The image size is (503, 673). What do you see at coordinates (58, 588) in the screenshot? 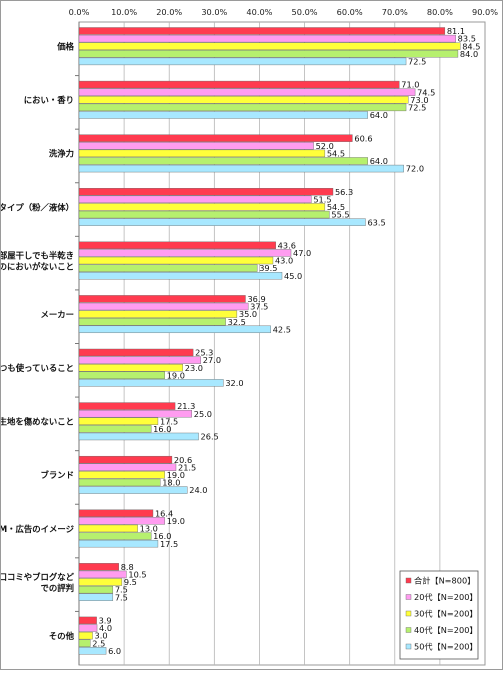
I see `category-label-line: での評判` at bounding box center [58, 588].